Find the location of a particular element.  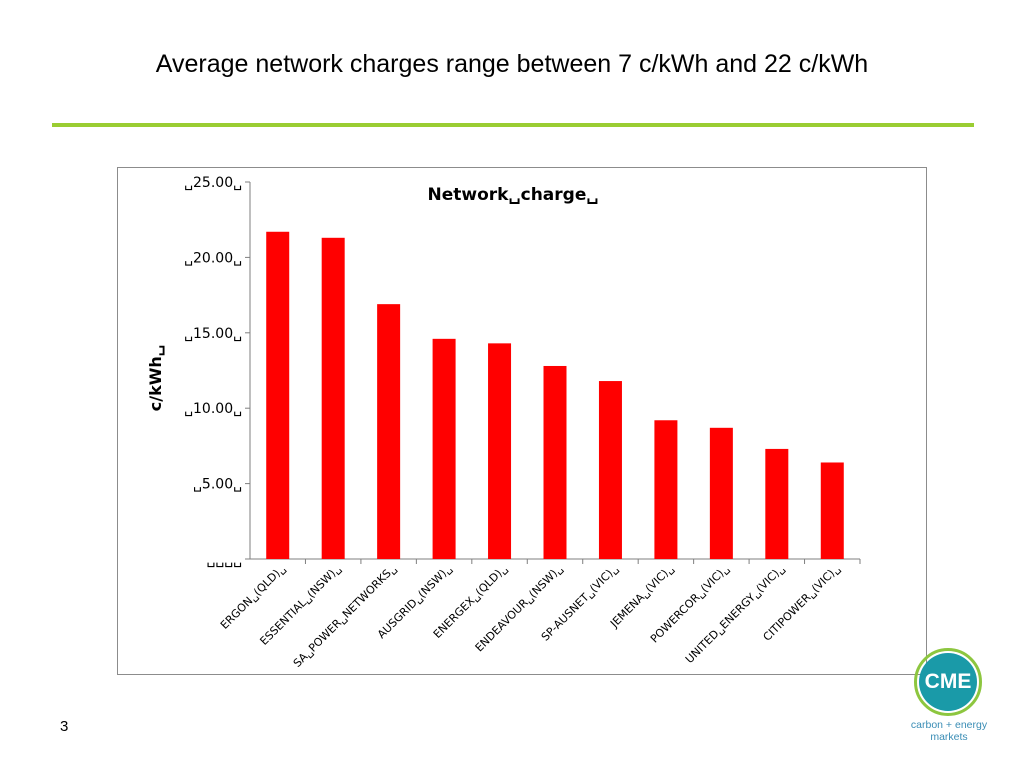

y-tick-label: ␣␣␣␣ is located at coordinates (224, 560).